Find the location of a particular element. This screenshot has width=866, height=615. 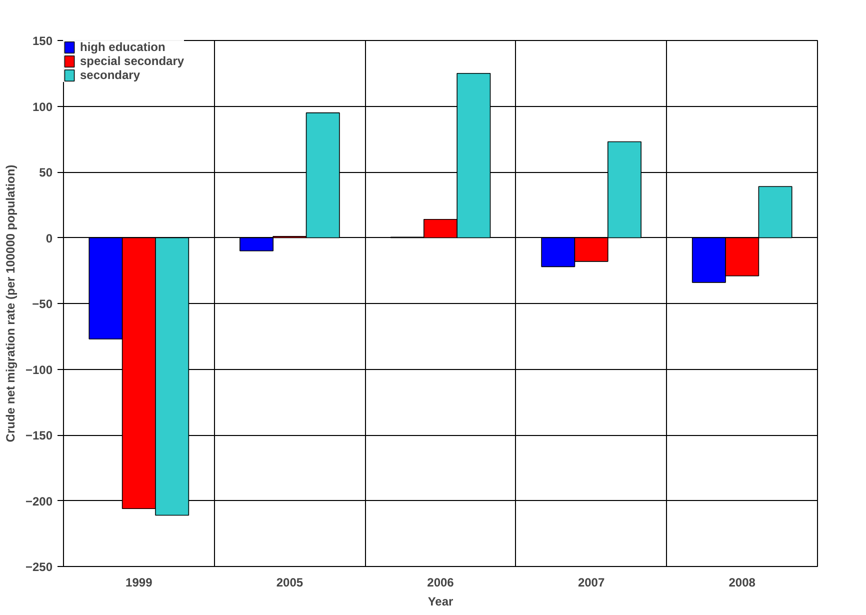

y-tick-label: 0 is located at coordinates (49, 238).